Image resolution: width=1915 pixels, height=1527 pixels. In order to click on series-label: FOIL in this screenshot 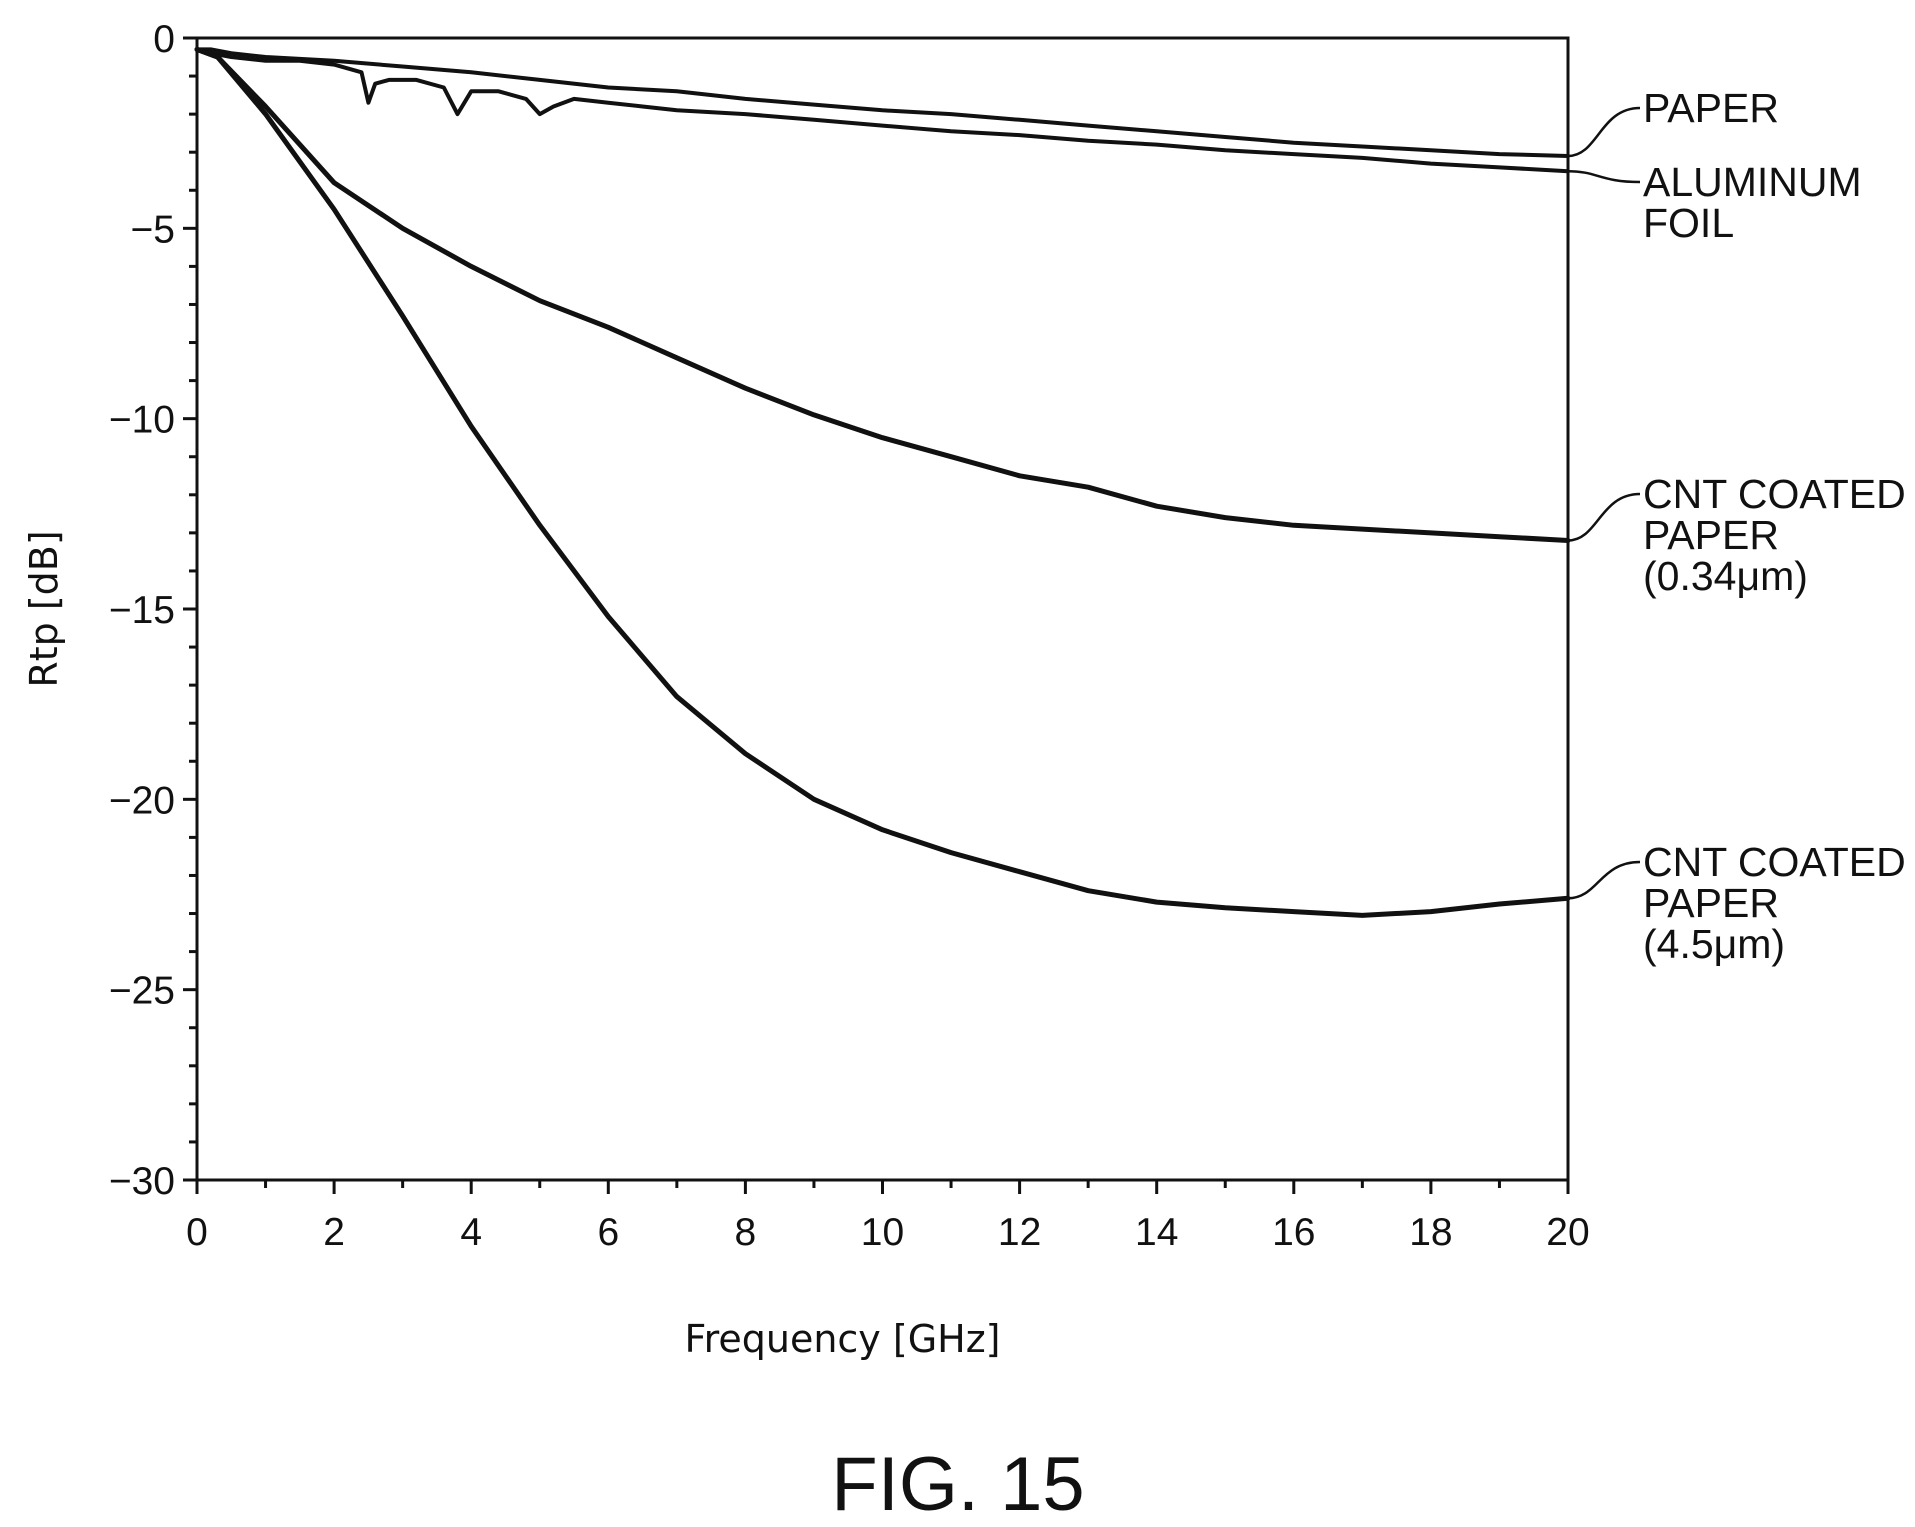, I will do `click(1688, 223)`.